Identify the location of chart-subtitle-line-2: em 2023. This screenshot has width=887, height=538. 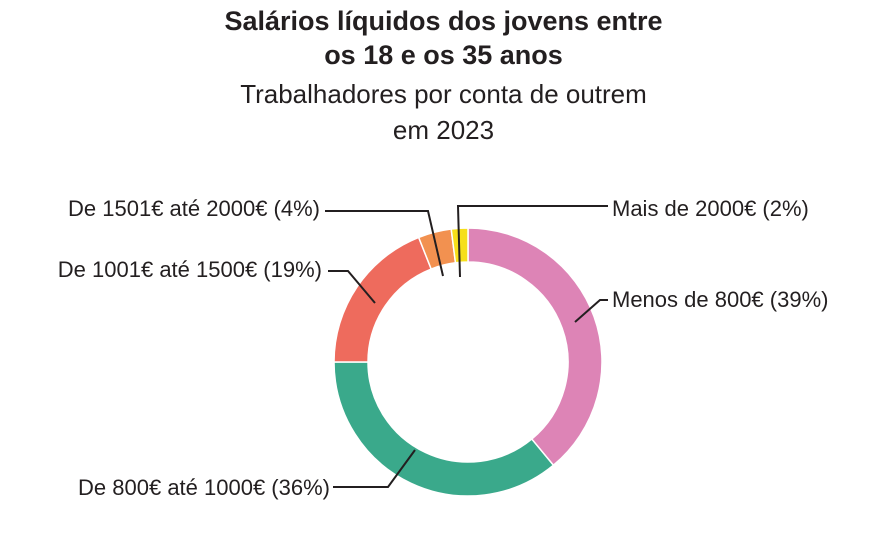
(443, 130).